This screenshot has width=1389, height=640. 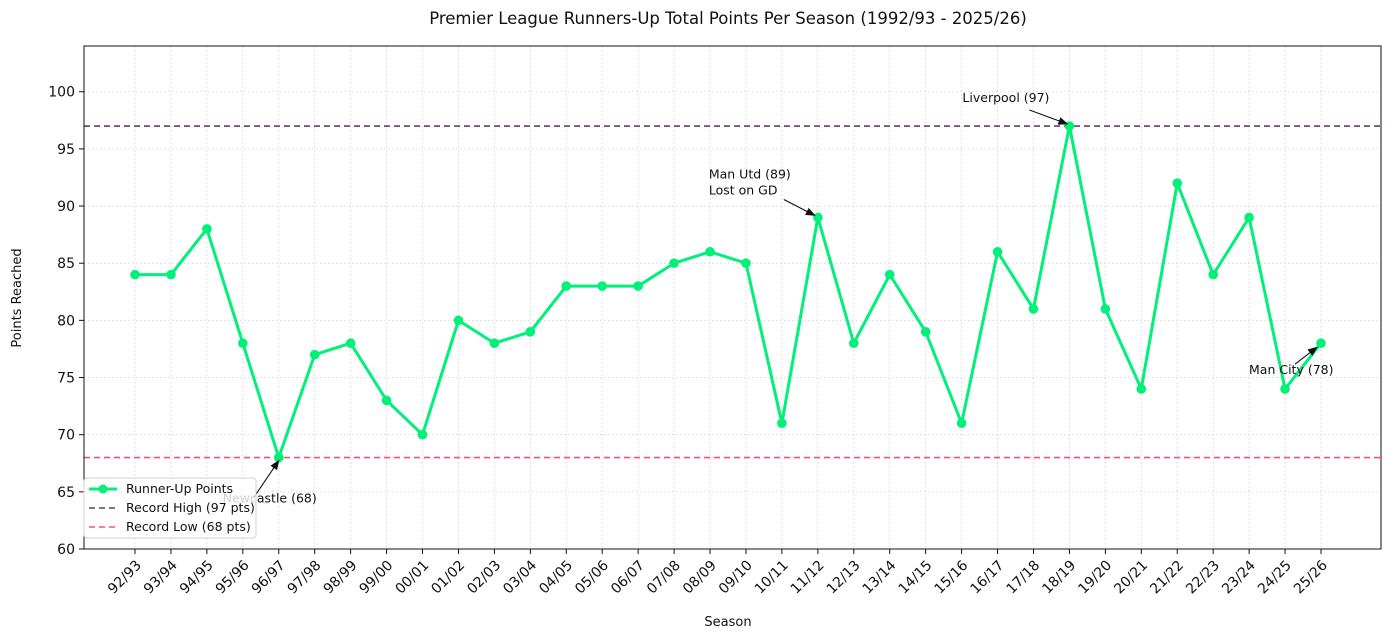 I want to click on x-tick-label: 19/20, so click(x=1095, y=578).